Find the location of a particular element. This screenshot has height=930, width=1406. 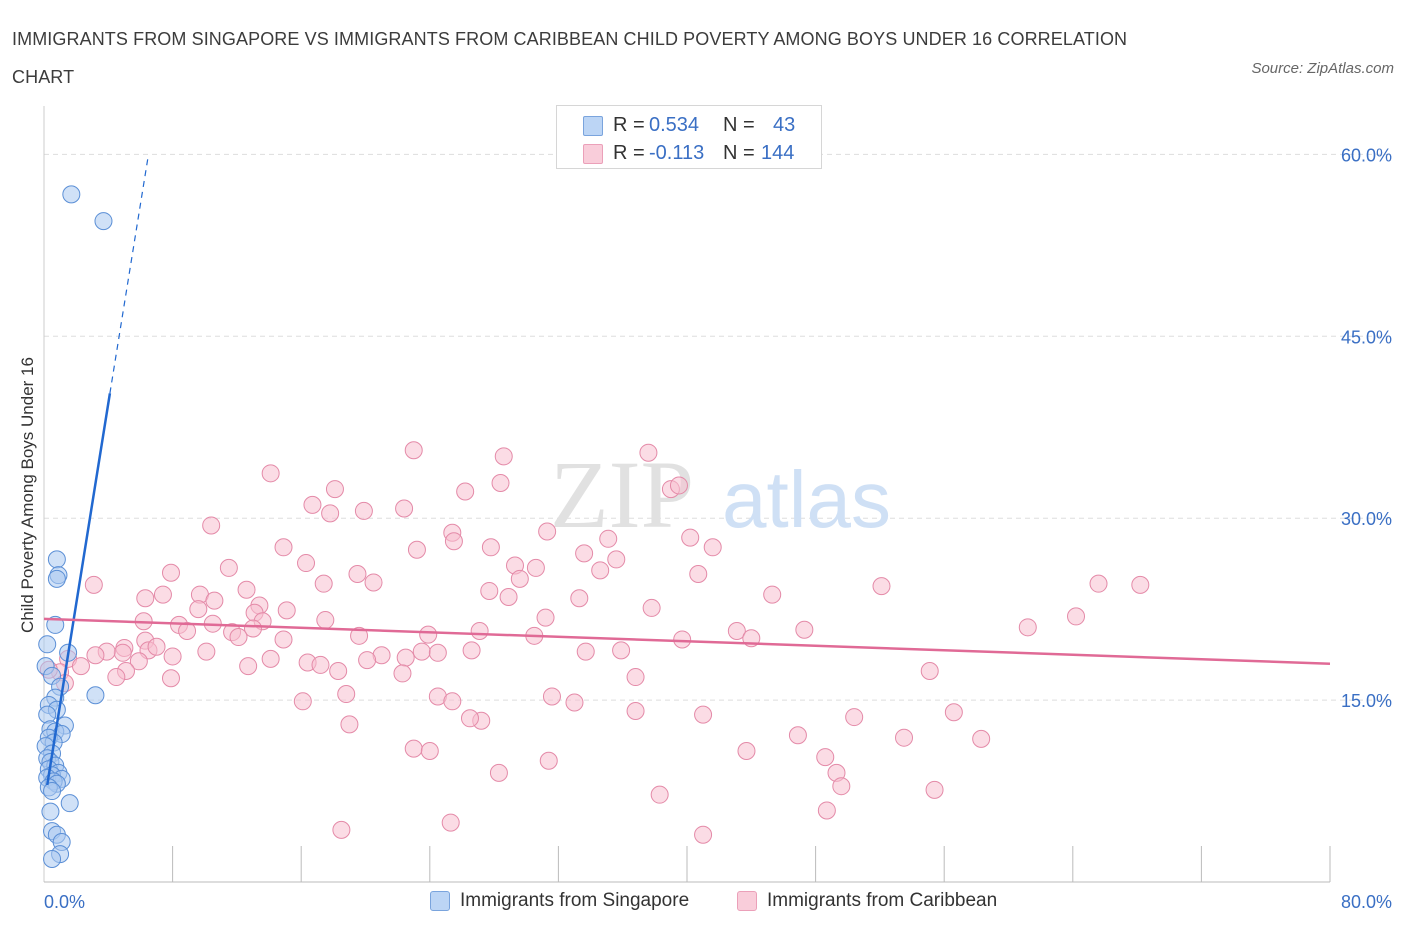

caribbean-swatch is located at coordinates (593, 154).